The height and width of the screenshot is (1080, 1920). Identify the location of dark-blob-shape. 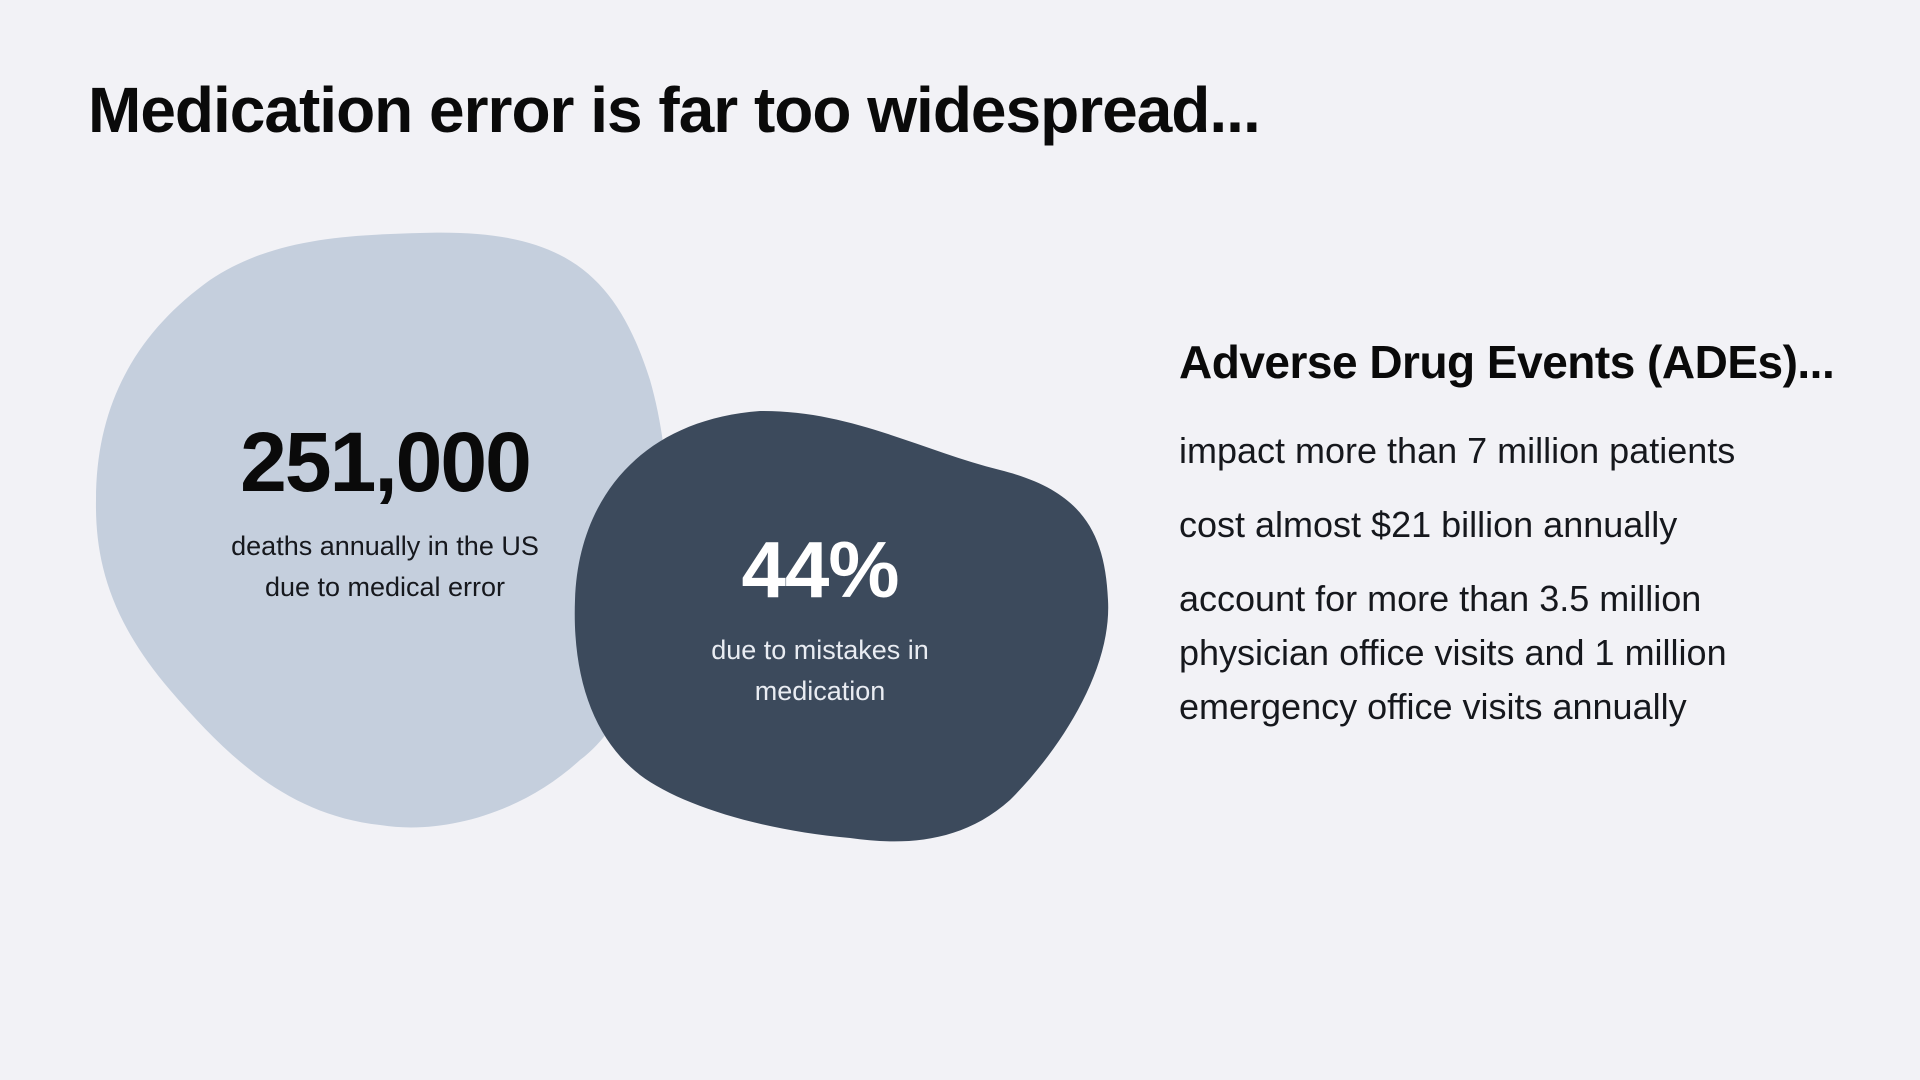
(841, 626).